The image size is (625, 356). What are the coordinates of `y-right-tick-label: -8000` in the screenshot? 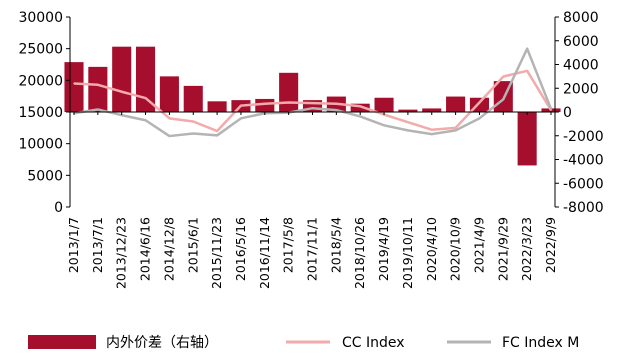 It's located at (583, 208).